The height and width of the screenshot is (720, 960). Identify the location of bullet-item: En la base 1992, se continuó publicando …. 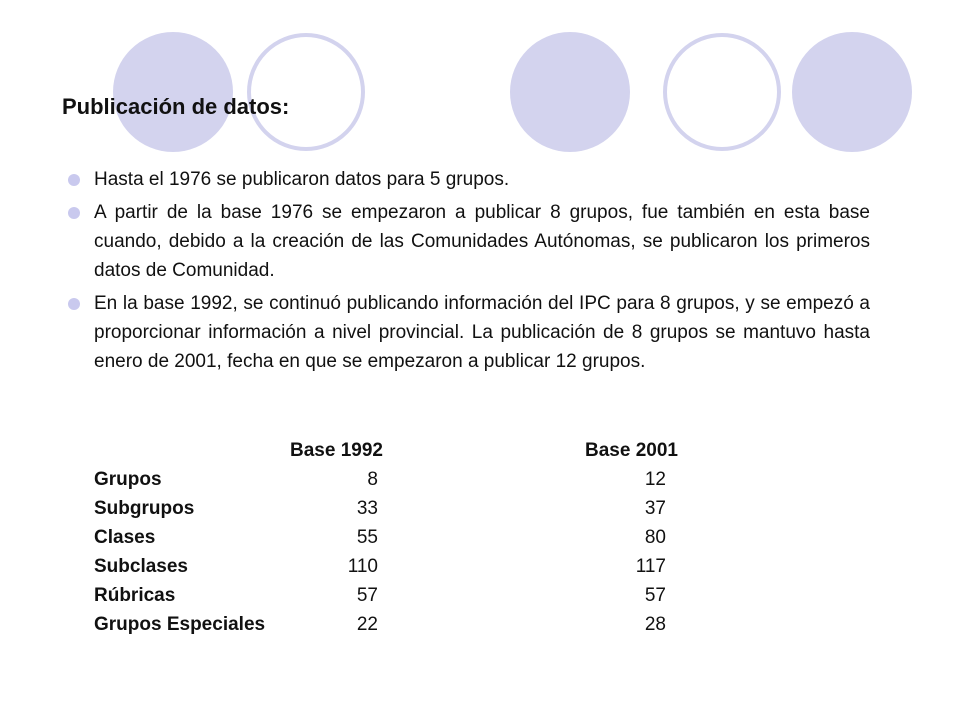
(465, 332).